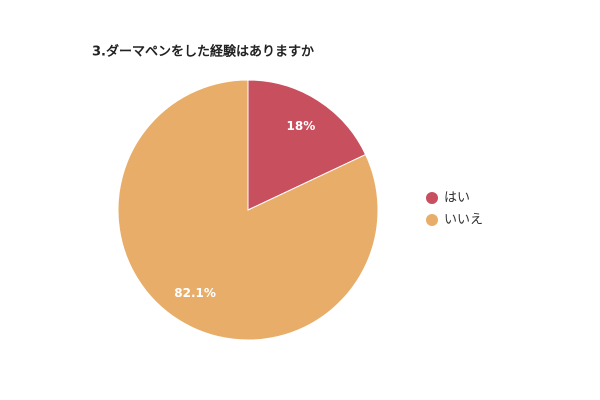 Image resolution: width=600 pixels, height=400 pixels. I want to click on legend-label: はい, so click(457, 198).